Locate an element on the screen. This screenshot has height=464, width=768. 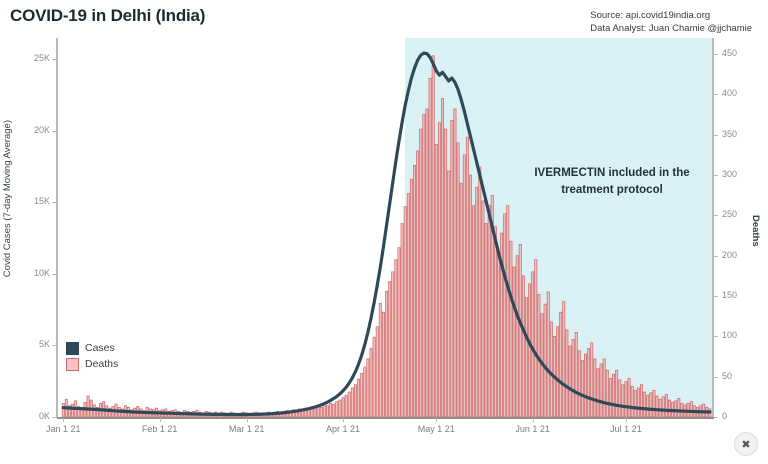
x-axis-line is located at coordinates (385, 418).